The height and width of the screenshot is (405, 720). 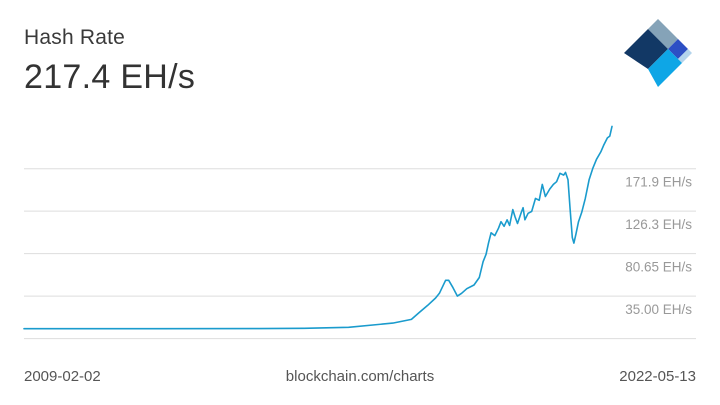 I want to click on y-tick-label: 80.65 EH/s, so click(x=658, y=267).